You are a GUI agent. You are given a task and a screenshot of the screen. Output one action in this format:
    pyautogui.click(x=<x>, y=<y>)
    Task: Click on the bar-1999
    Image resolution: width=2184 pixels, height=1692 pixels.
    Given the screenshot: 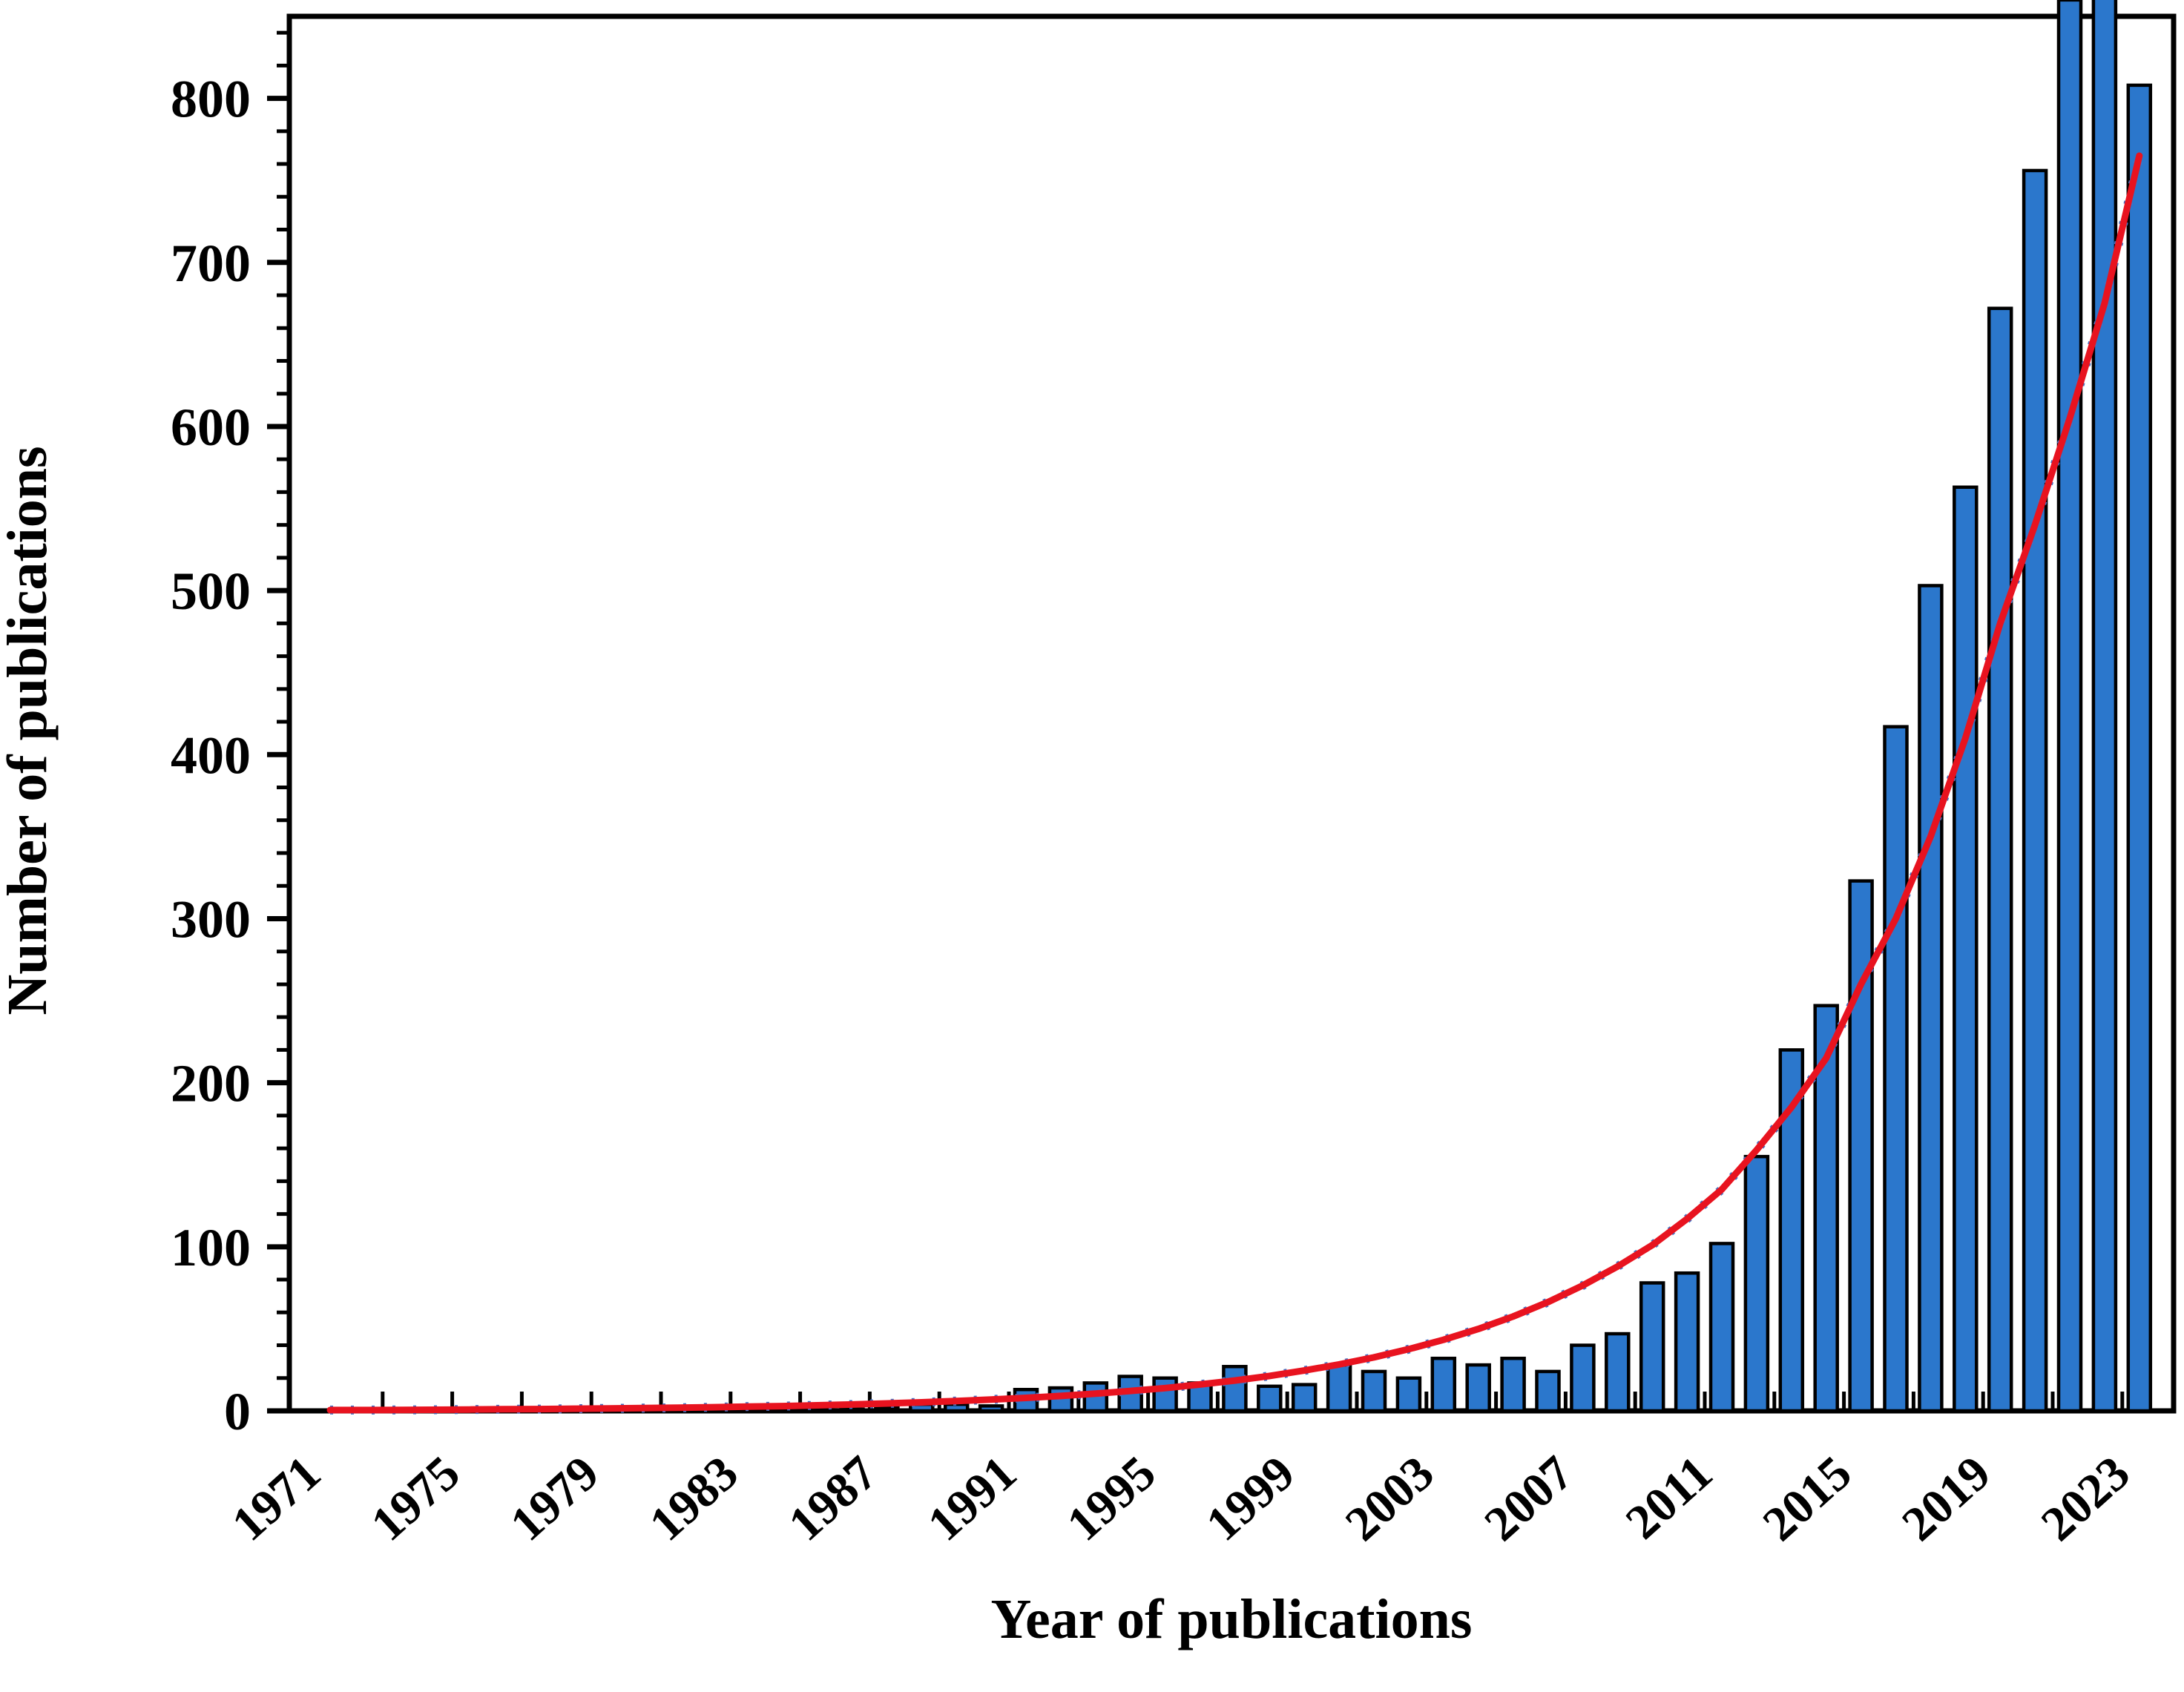 What is the action you would take?
    pyautogui.click(x=1304, y=1398)
    